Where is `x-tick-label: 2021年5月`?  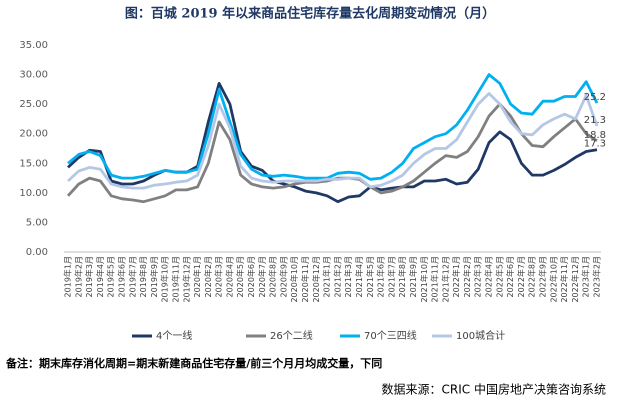
x-tick-label: 2021年5月 is located at coordinates (370, 276).